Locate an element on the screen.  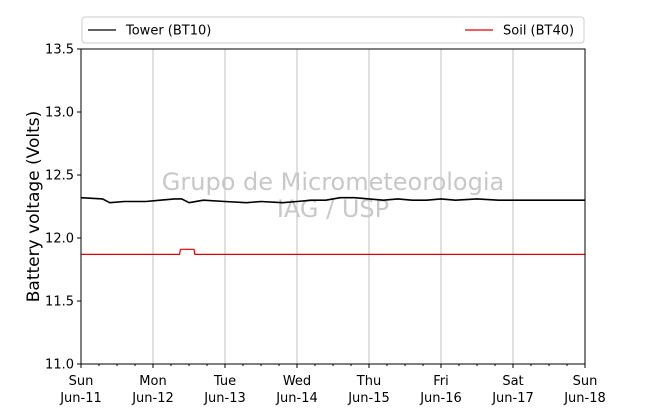
x-tick-label-date: Jun-11 is located at coordinates (80, 398).